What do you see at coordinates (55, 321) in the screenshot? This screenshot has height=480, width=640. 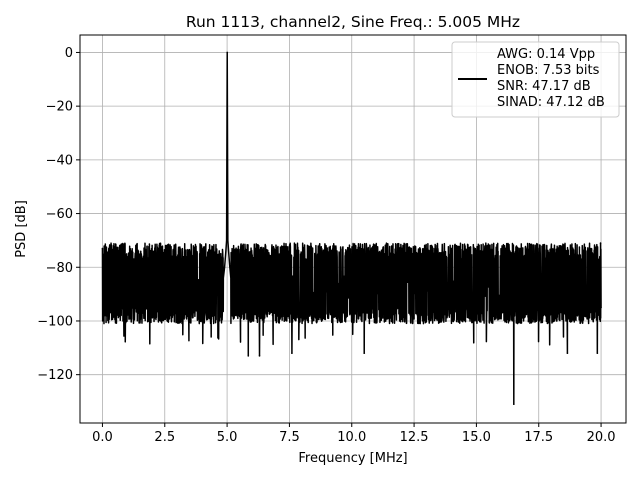 I see `y-tick-label: −100` at bounding box center [55, 321].